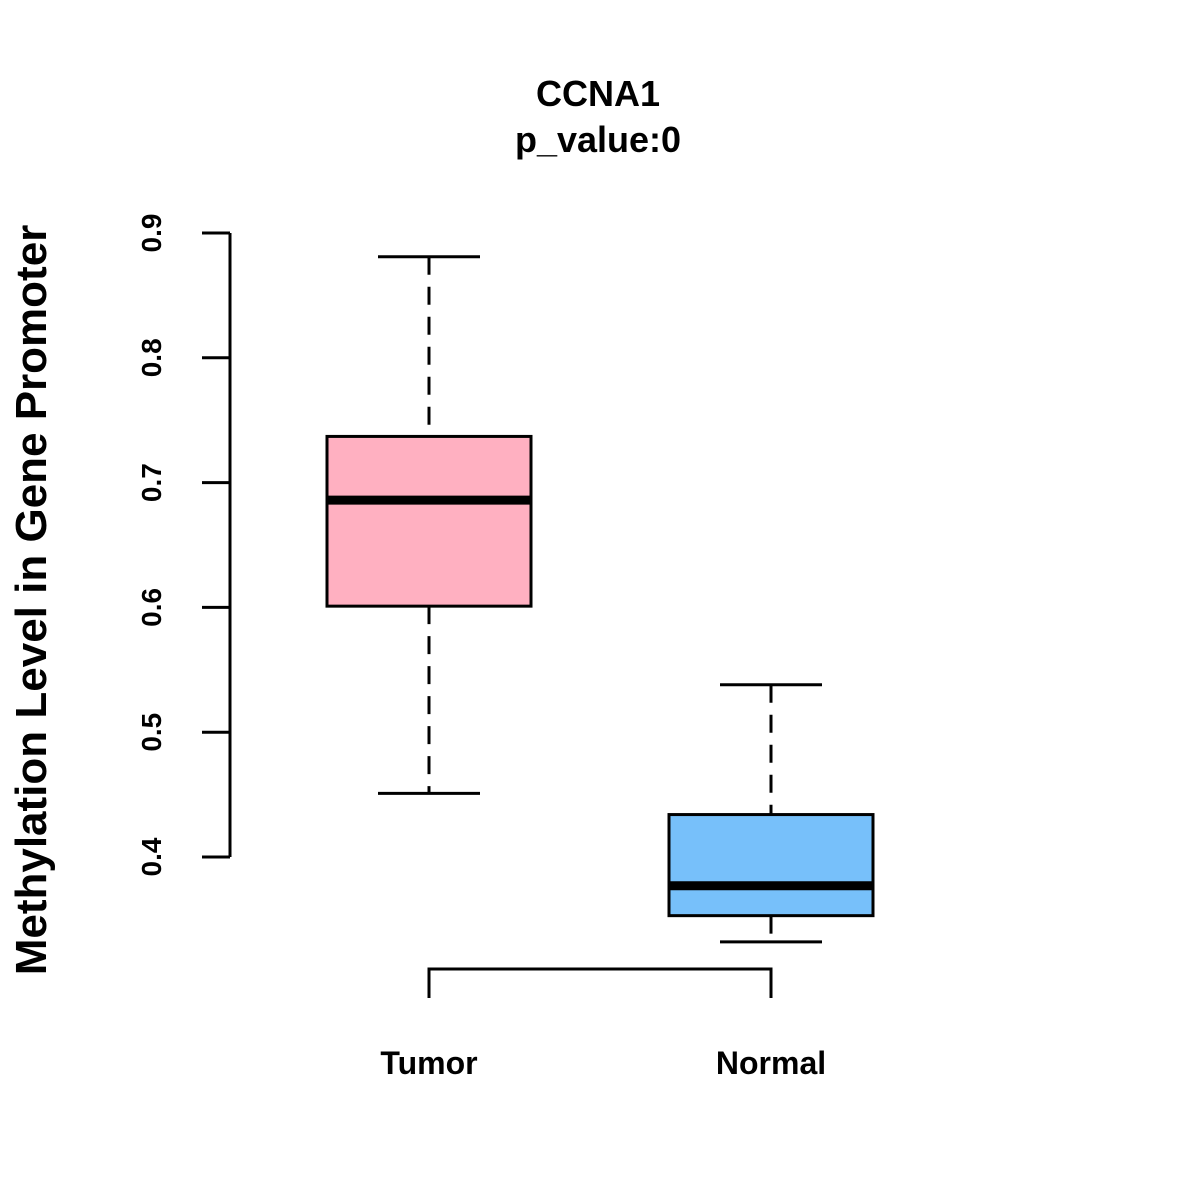 Image resolution: width=1200 pixels, height=1200 pixels. I want to click on category-labels: Tumor Normal, so click(603, 1063).